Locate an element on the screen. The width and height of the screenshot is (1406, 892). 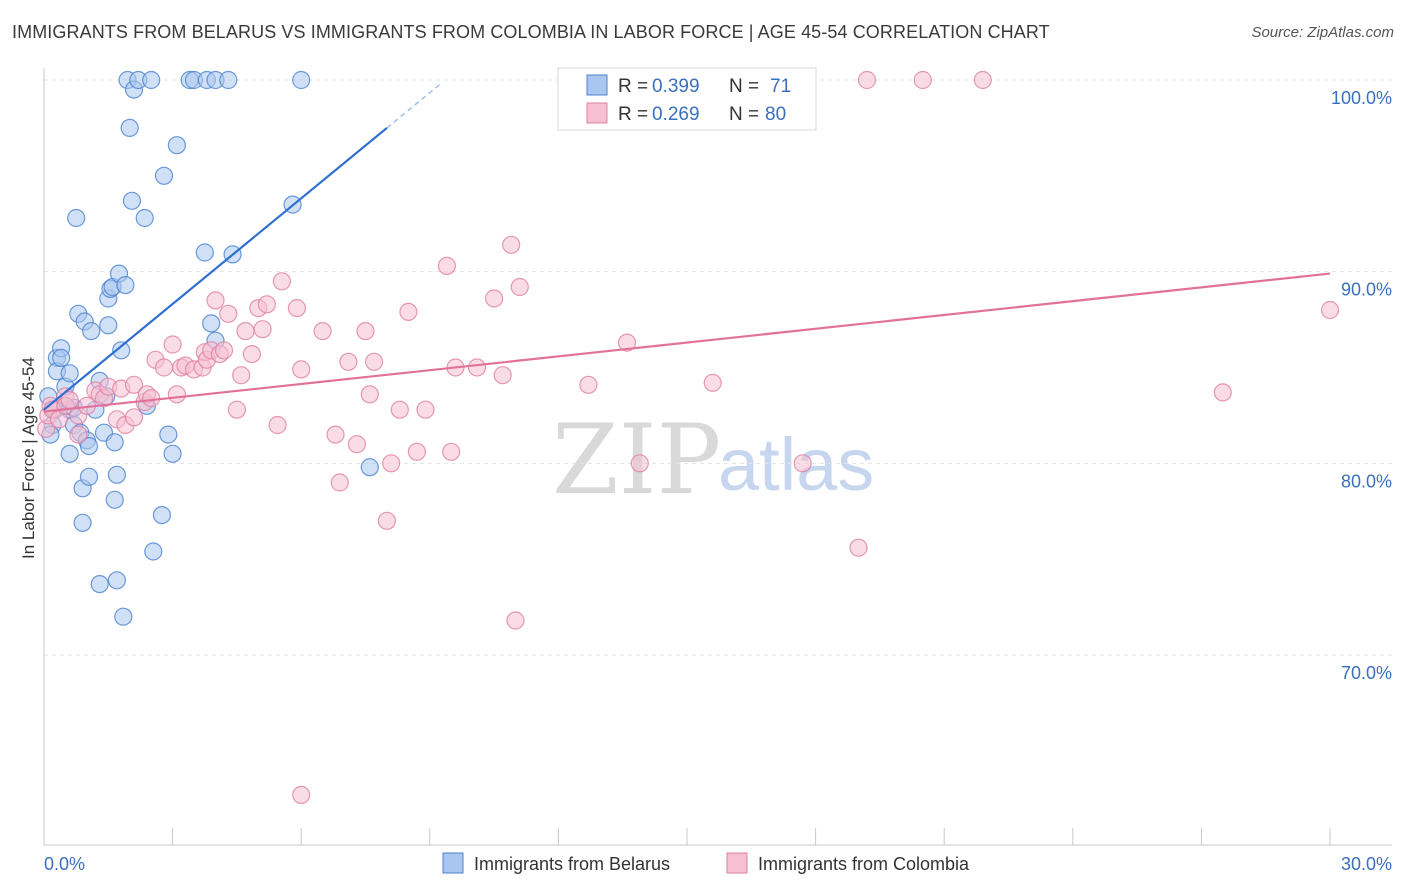
legend-r-value-belarus: 0.399 is located at coordinates (676, 86).